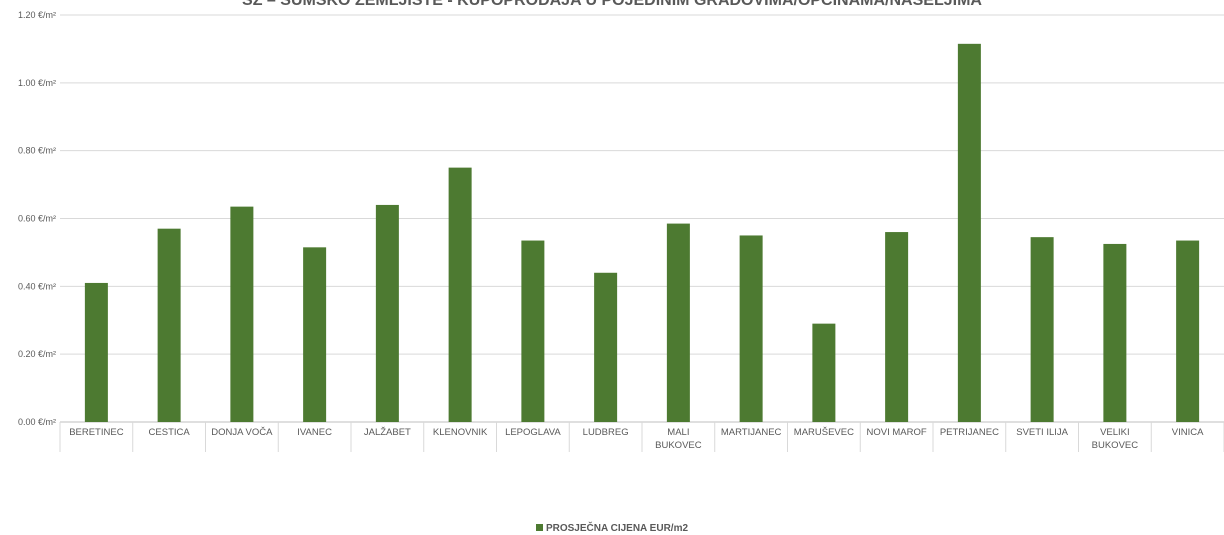 The image size is (1224, 535). I want to click on x-tick-label: PETRIJANEC, so click(969, 432).